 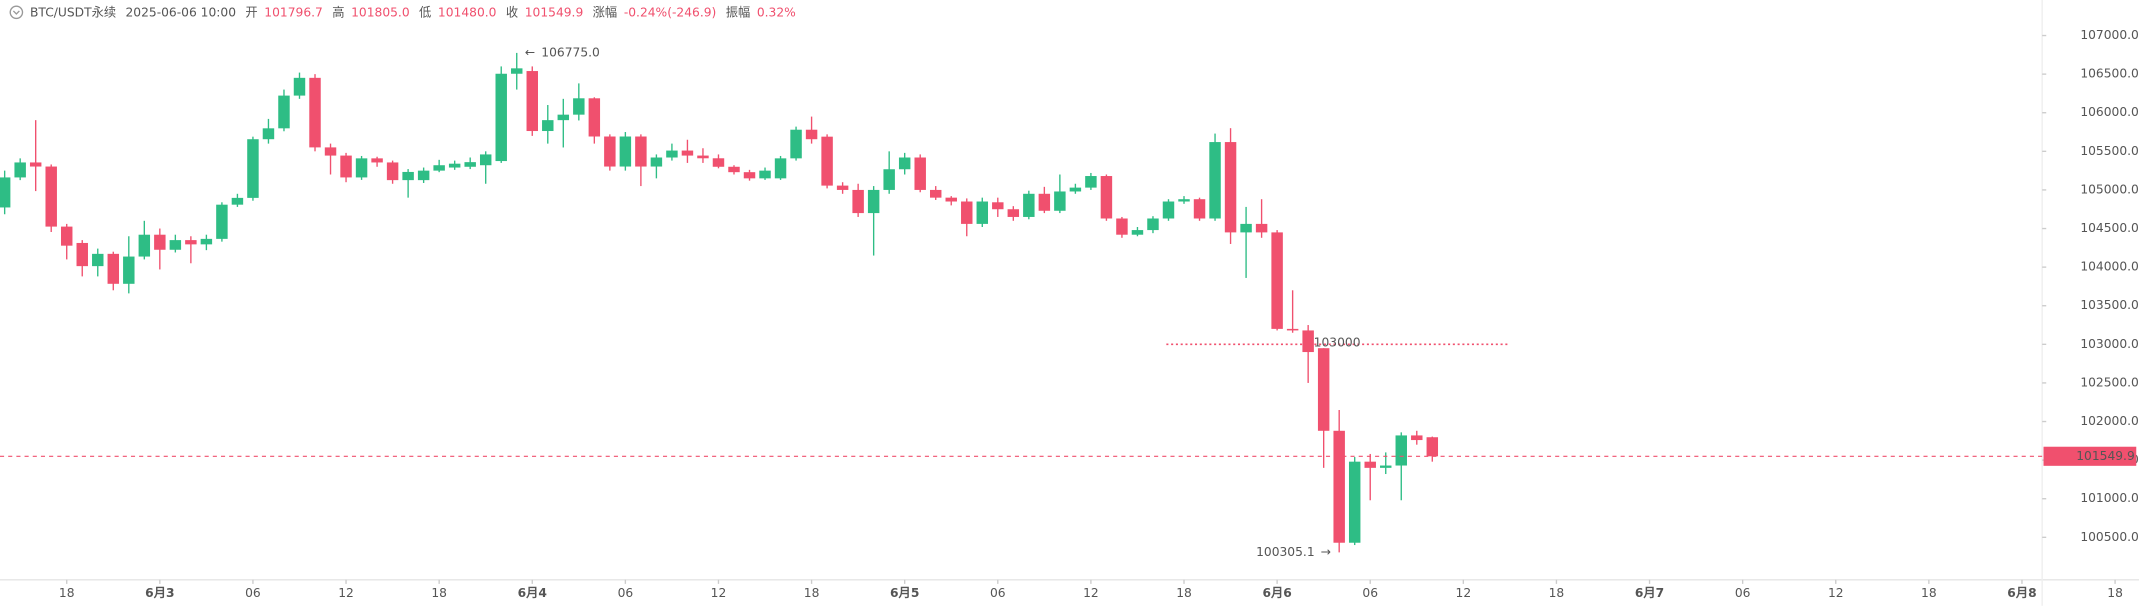 What do you see at coordinates (293, 12) in the screenshot?
I see `value: 101796.7` at bounding box center [293, 12].